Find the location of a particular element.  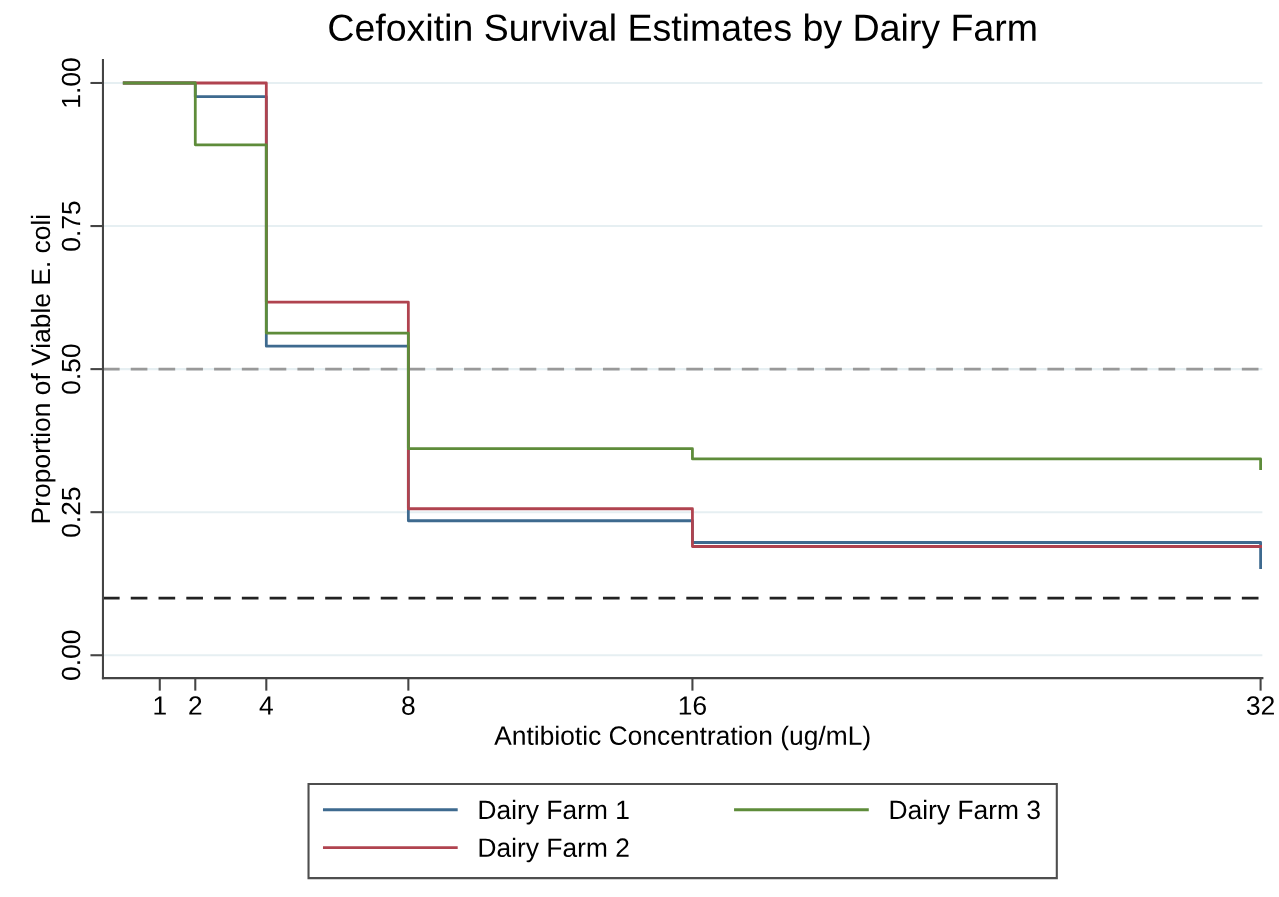

y-tick-label: 0.25 is located at coordinates (71, 512).